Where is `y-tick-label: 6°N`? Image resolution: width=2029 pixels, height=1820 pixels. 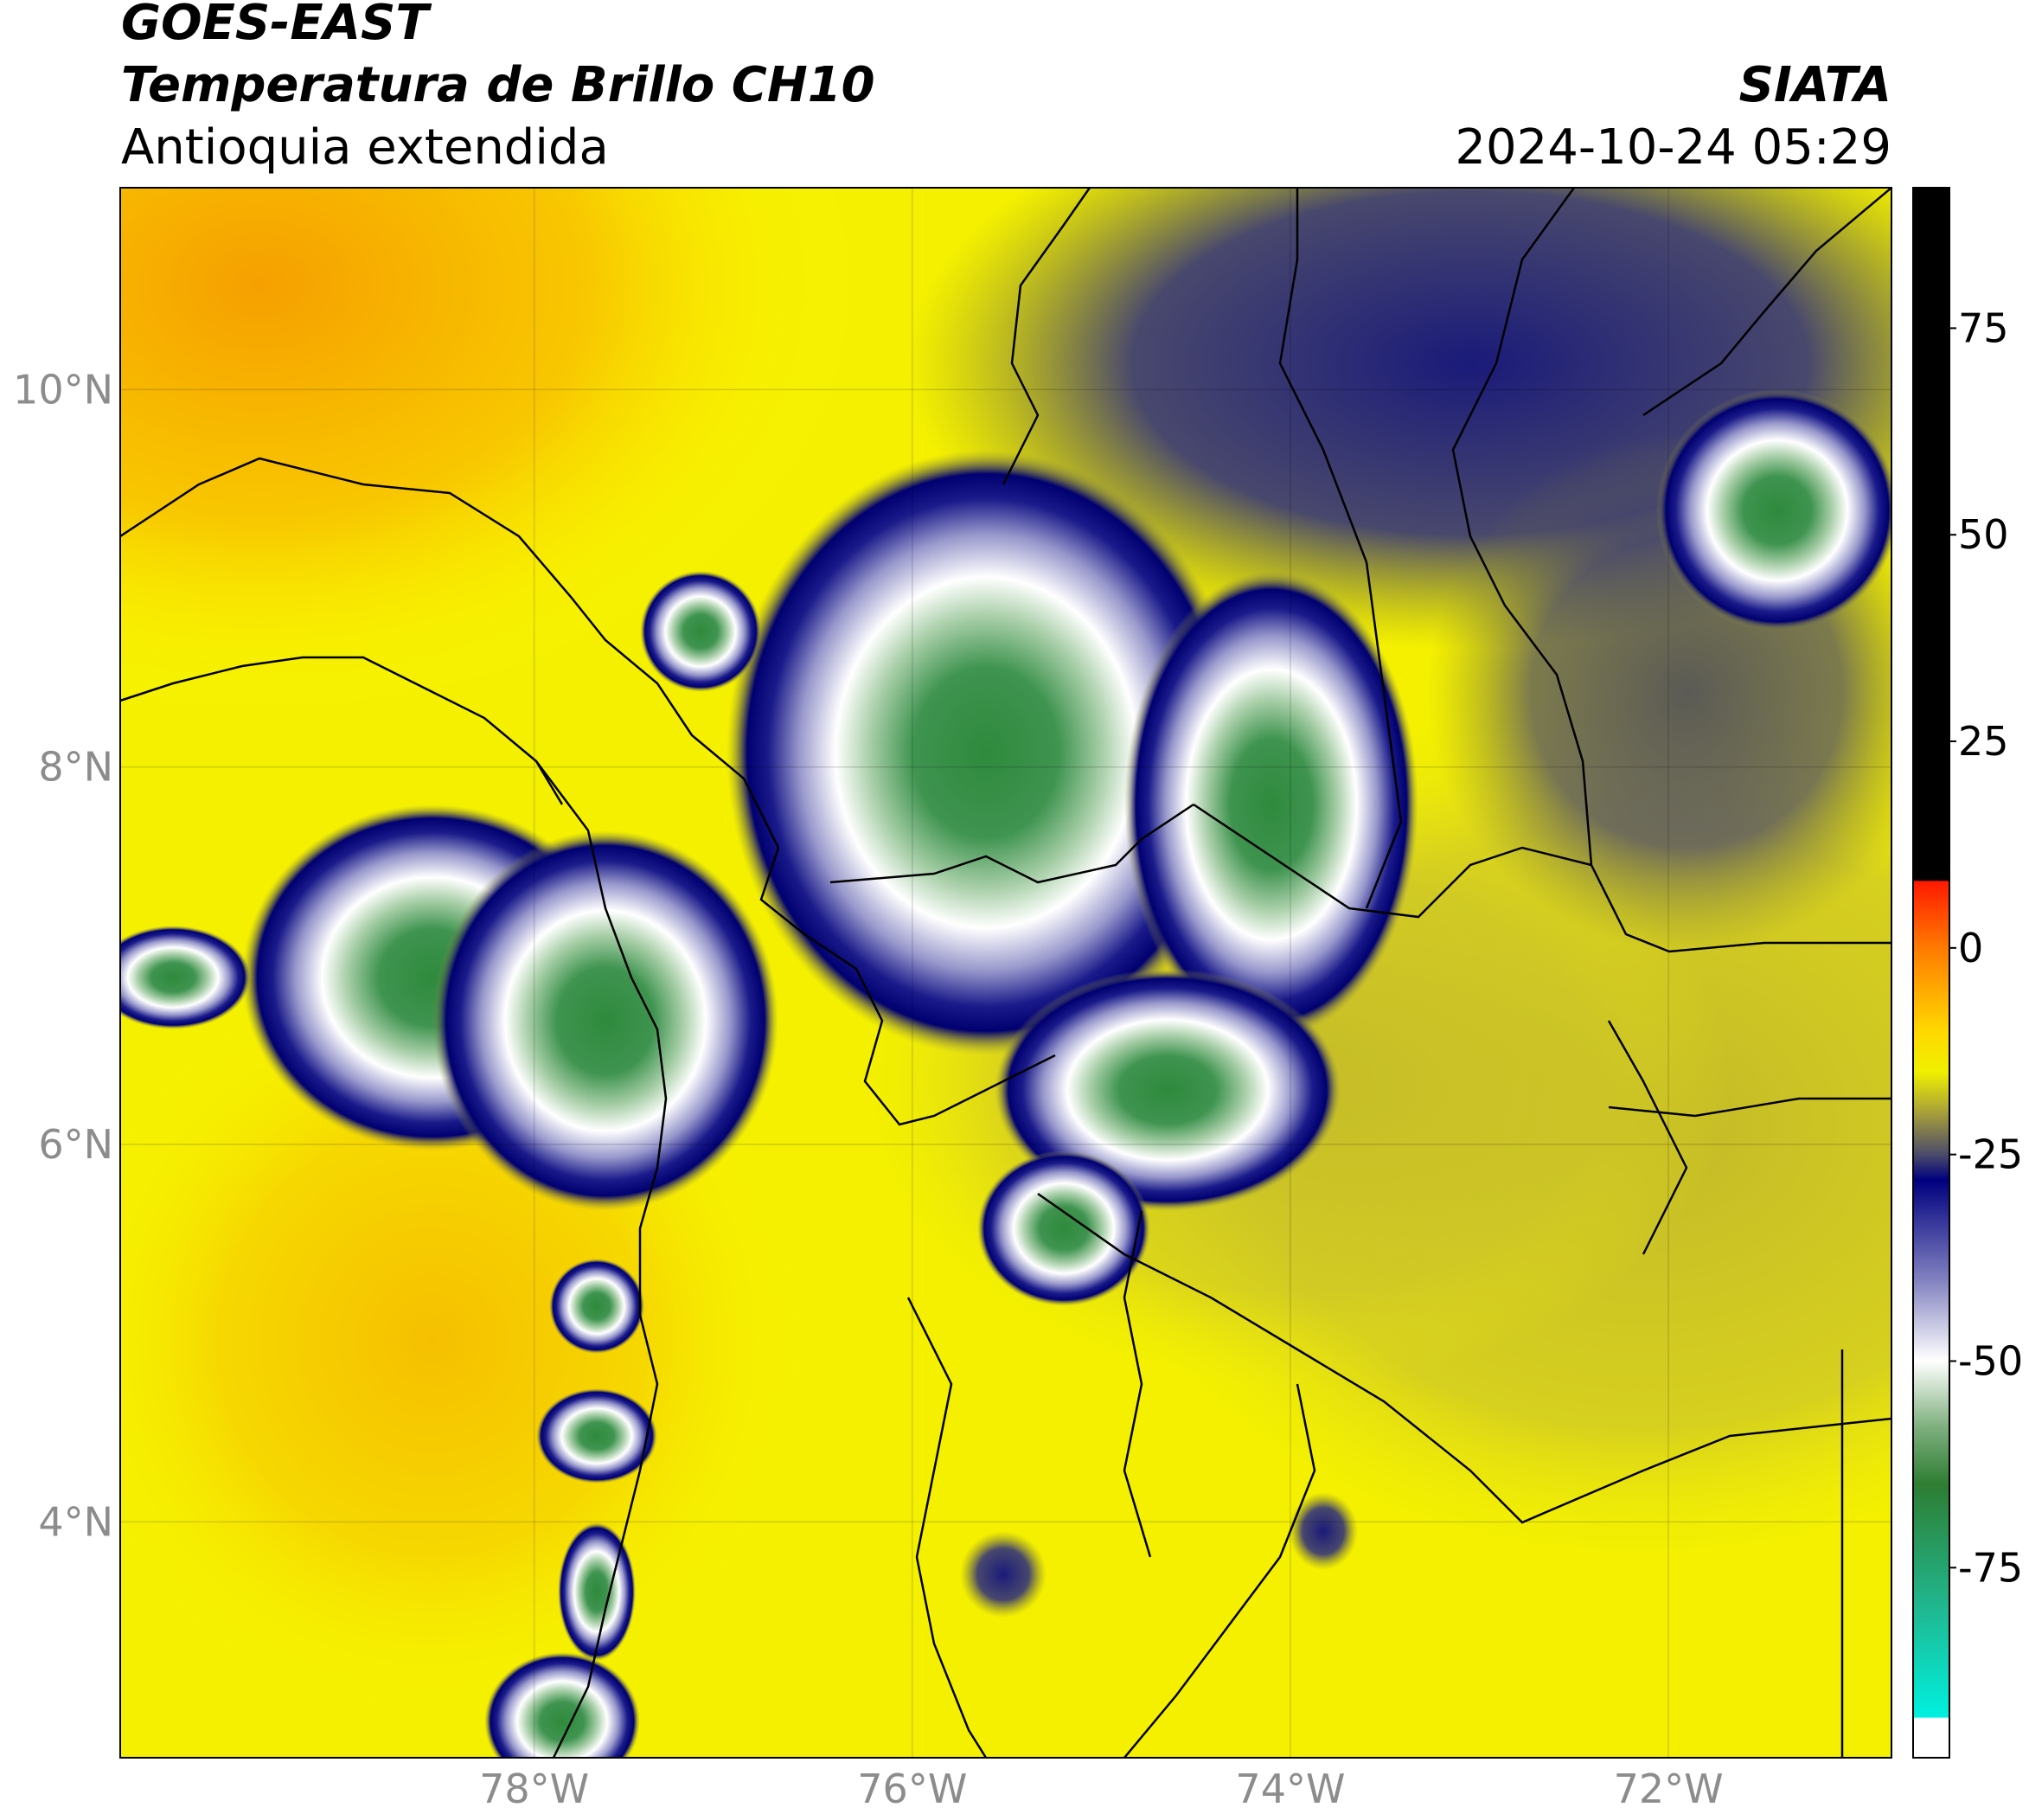
y-tick-label: 6°N is located at coordinates (75, 1144).